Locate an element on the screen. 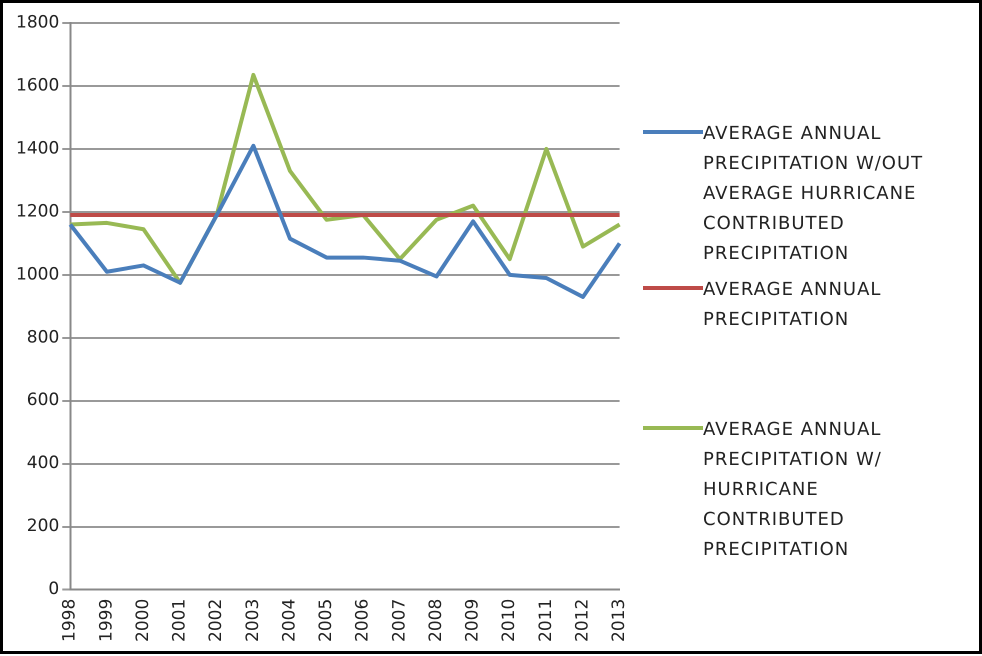 Image resolution: width=982 pixels, height=656 pixels. x-tick-label: 2012 is located at coordinates (582, 620).